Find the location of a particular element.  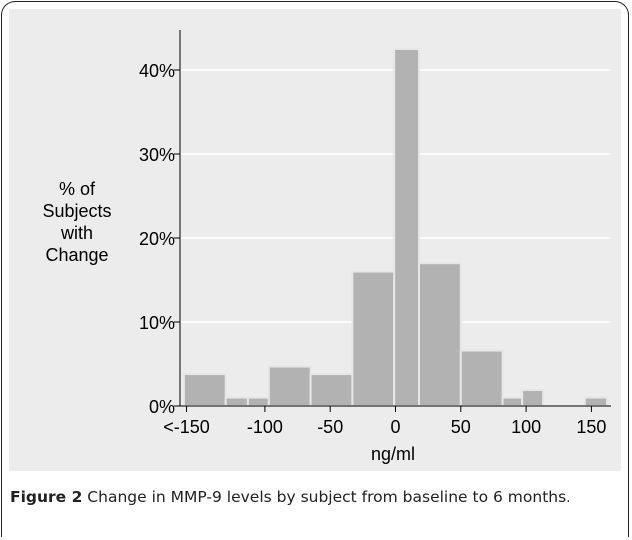

y-axis-label-line: % of is located at coordinates (77, 189).